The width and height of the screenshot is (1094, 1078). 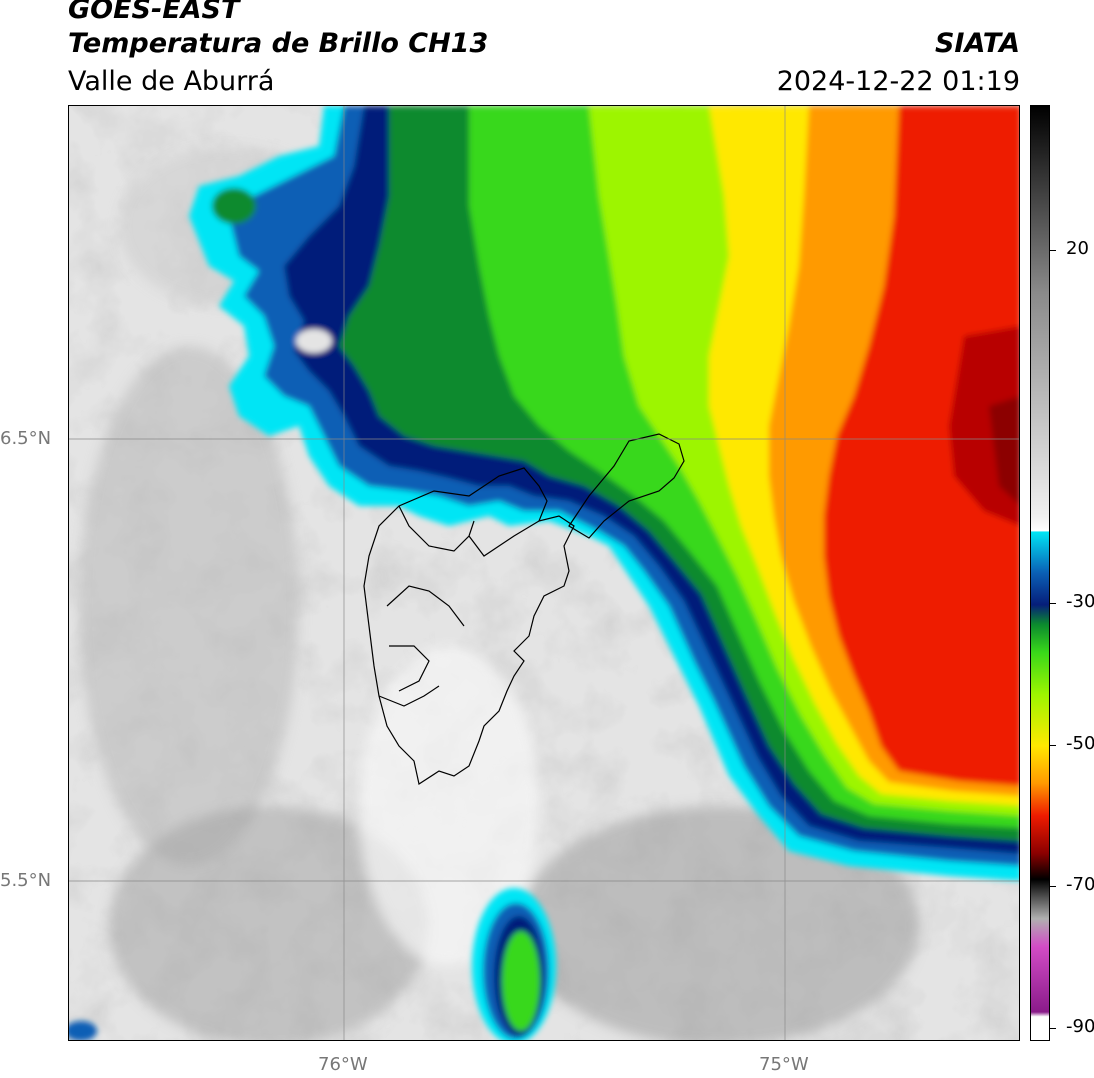 I want to click on lat-label-5-5: 5.5°N, so click(x=26, y=880).